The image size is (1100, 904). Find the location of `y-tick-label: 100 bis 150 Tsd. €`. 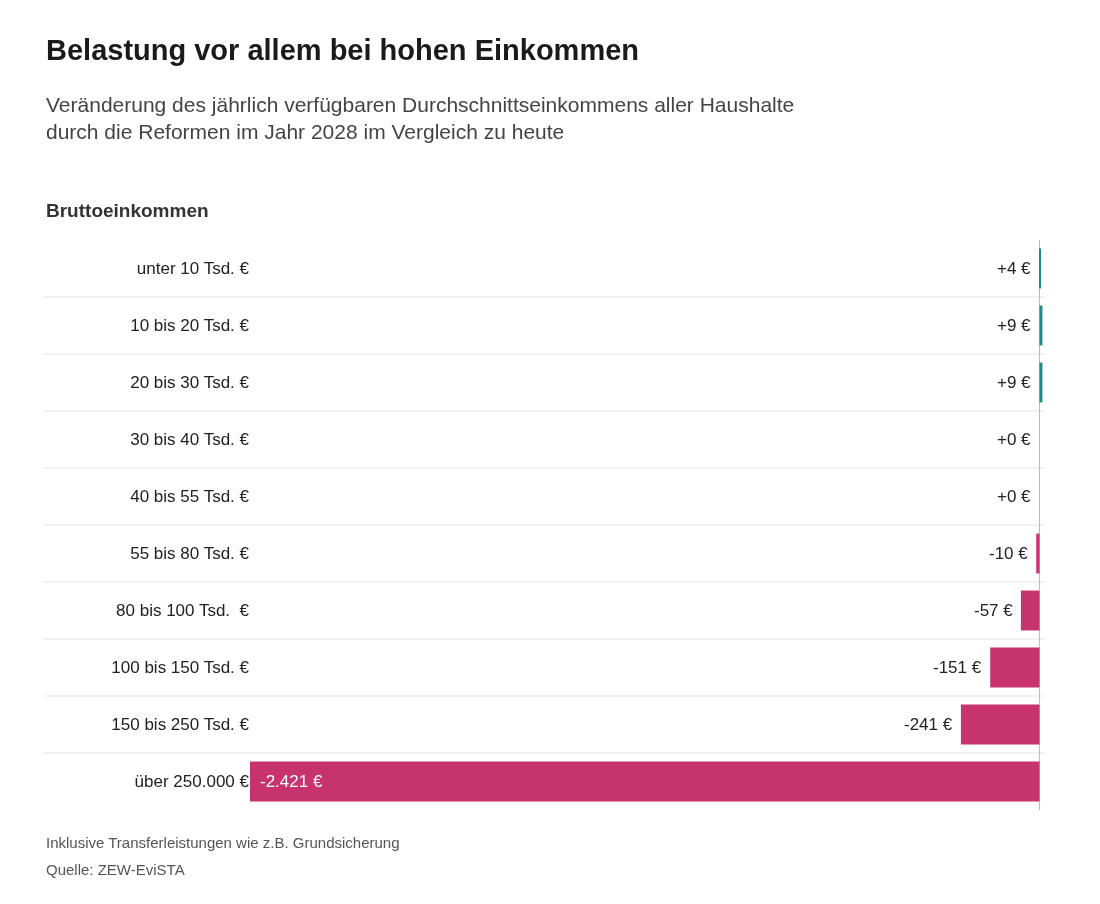

y-tick-label: 100 bis 150 Tsd. € is located at coordinates (180, 668).